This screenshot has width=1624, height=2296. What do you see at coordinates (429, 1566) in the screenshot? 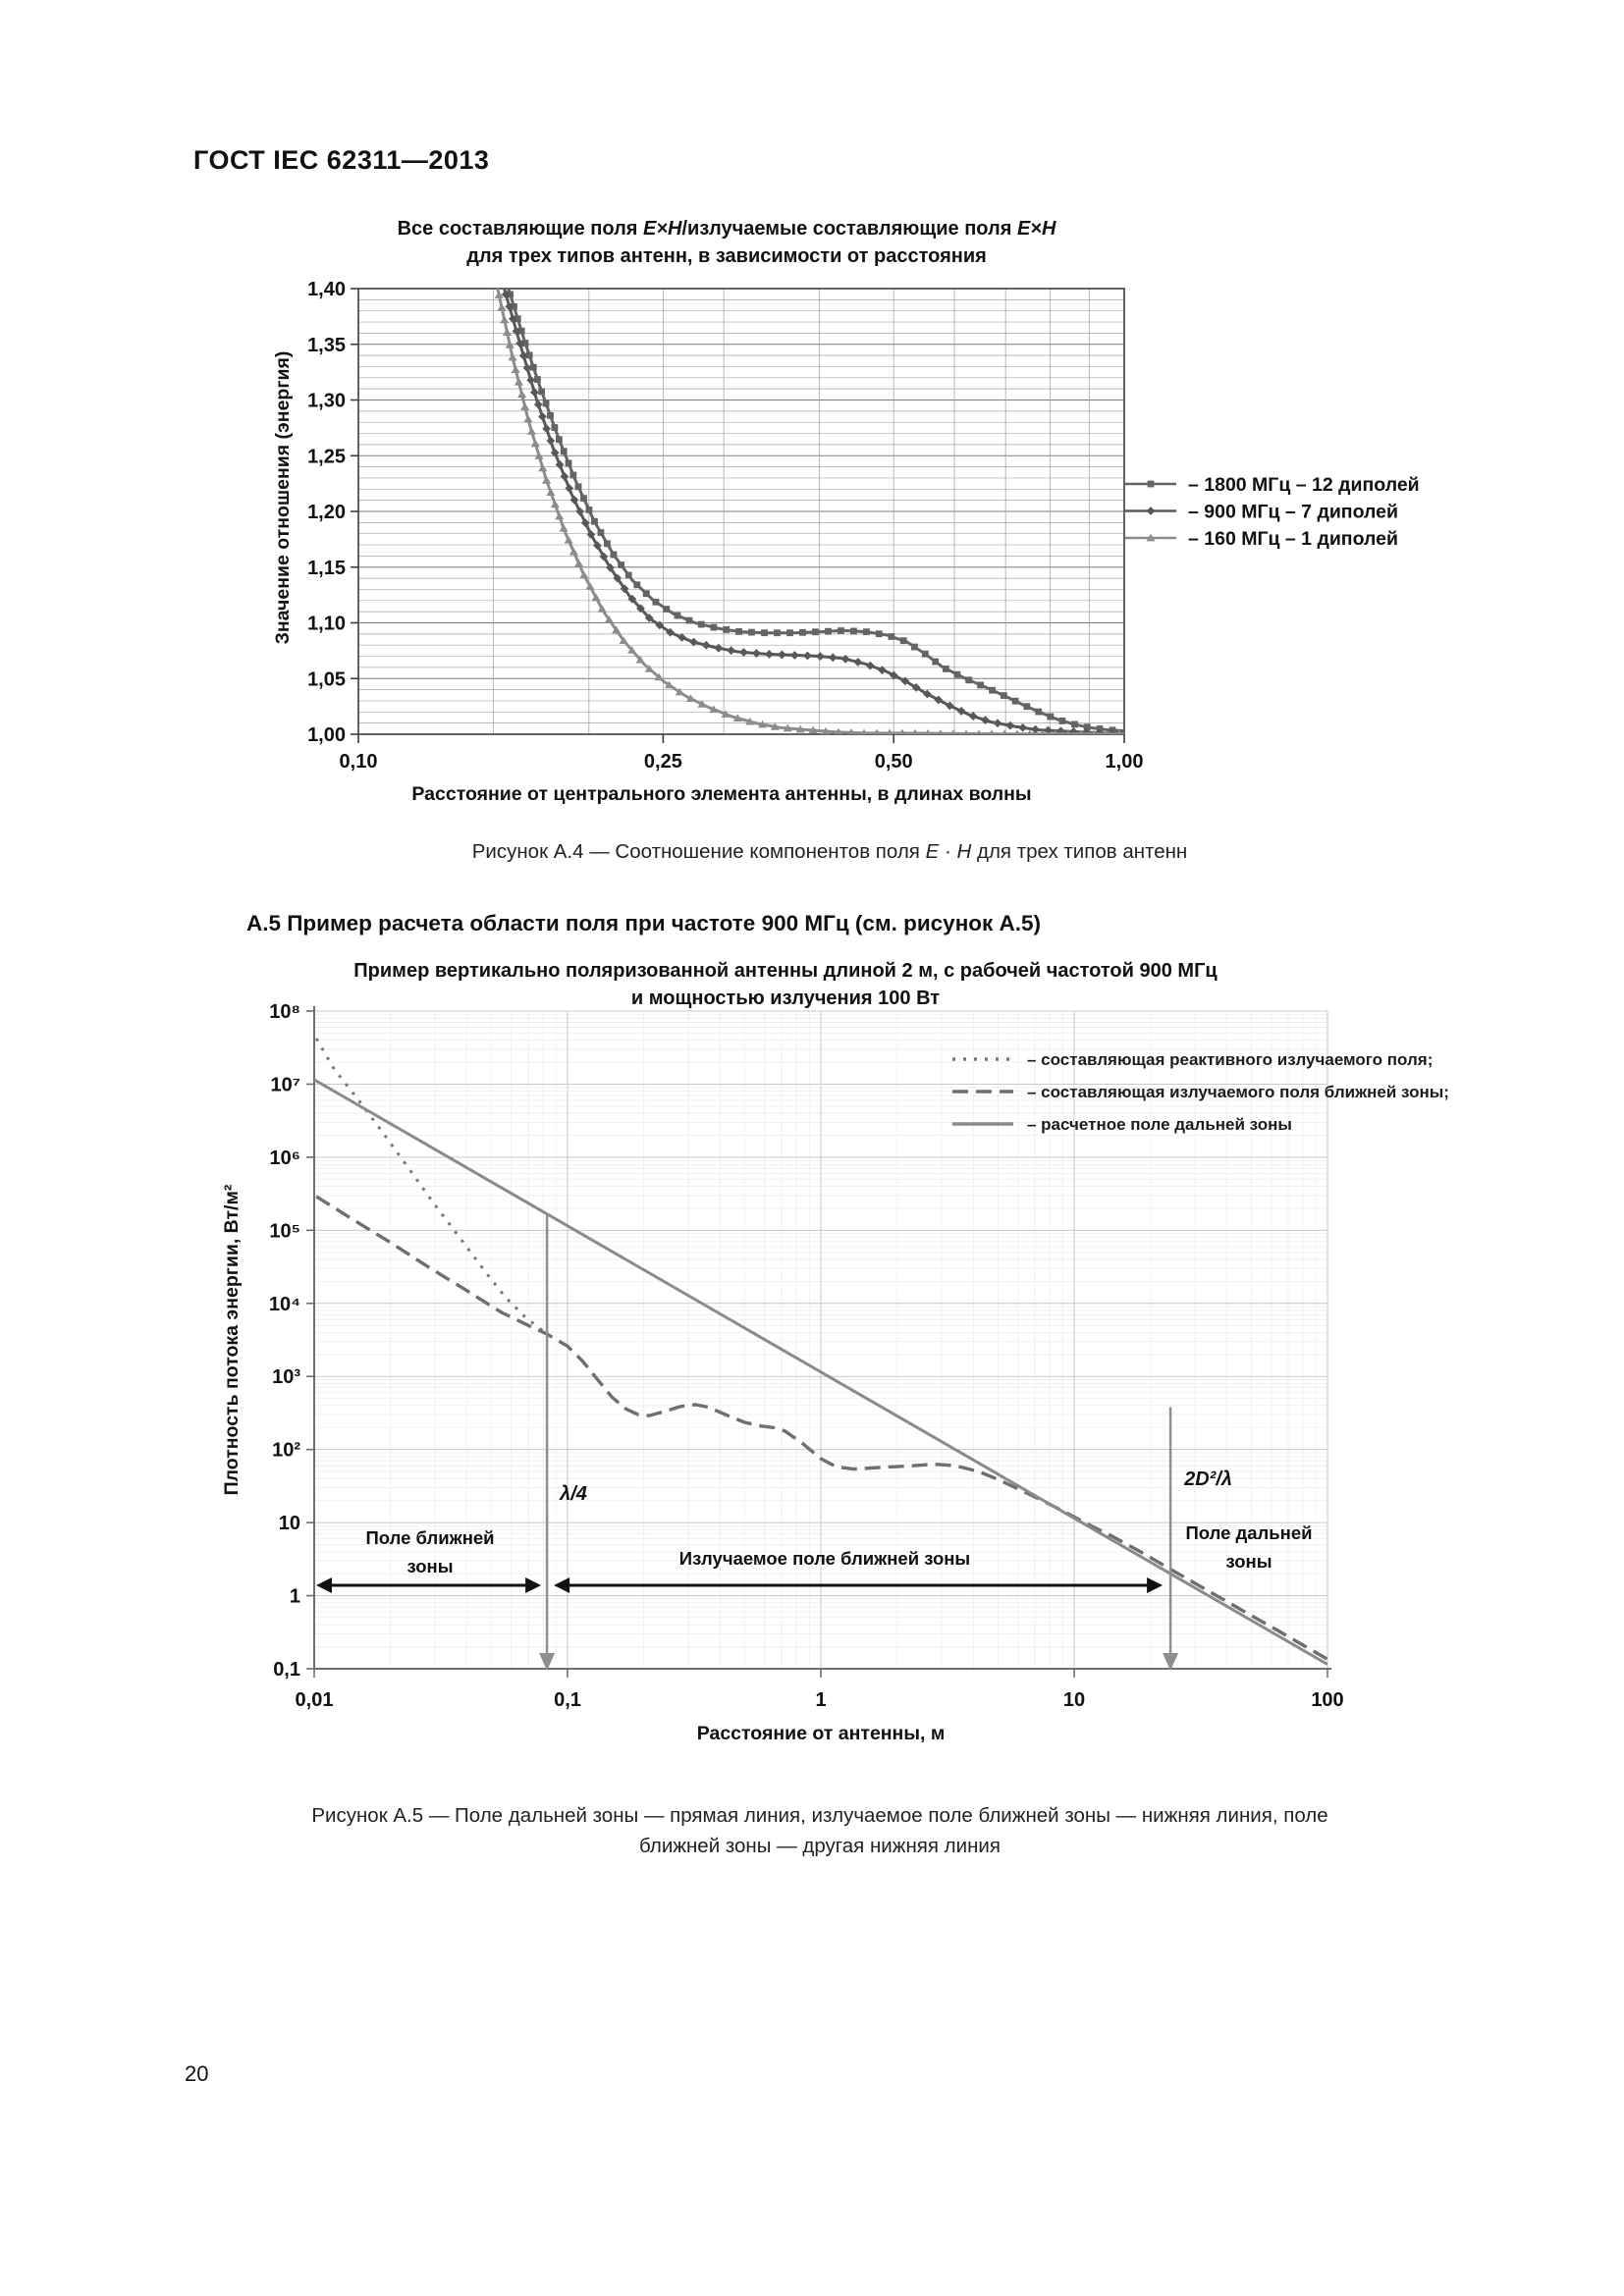
I see `a5-zone-near-label-line2: зоны` at bounding box center [429, 1566].